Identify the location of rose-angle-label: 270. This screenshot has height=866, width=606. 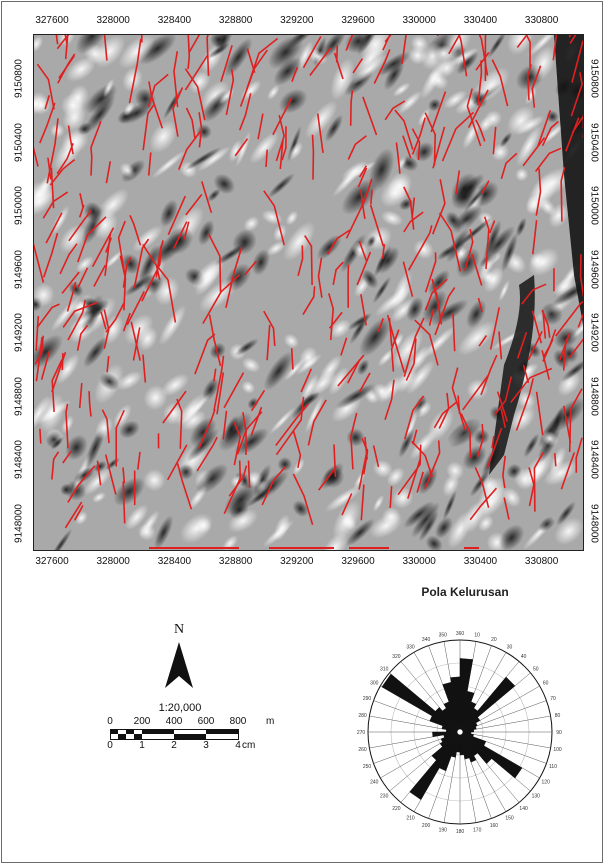
(361, 733).